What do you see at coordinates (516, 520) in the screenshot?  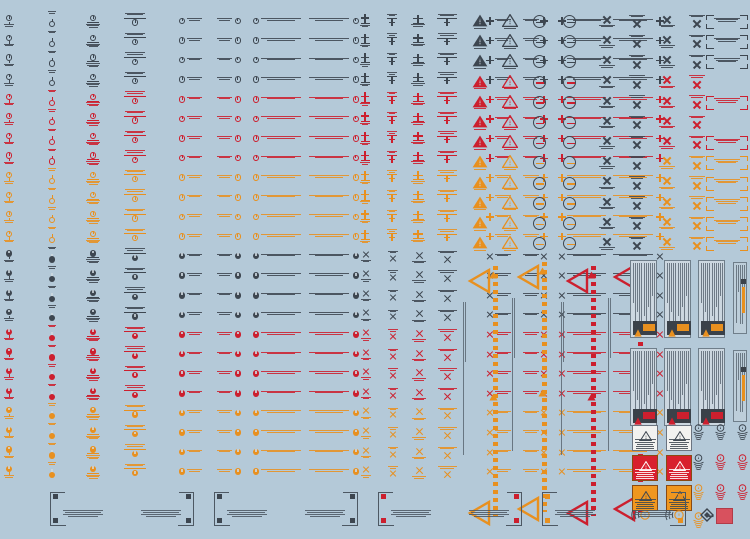 I see `placard-square` at bounding box center [516, 520].